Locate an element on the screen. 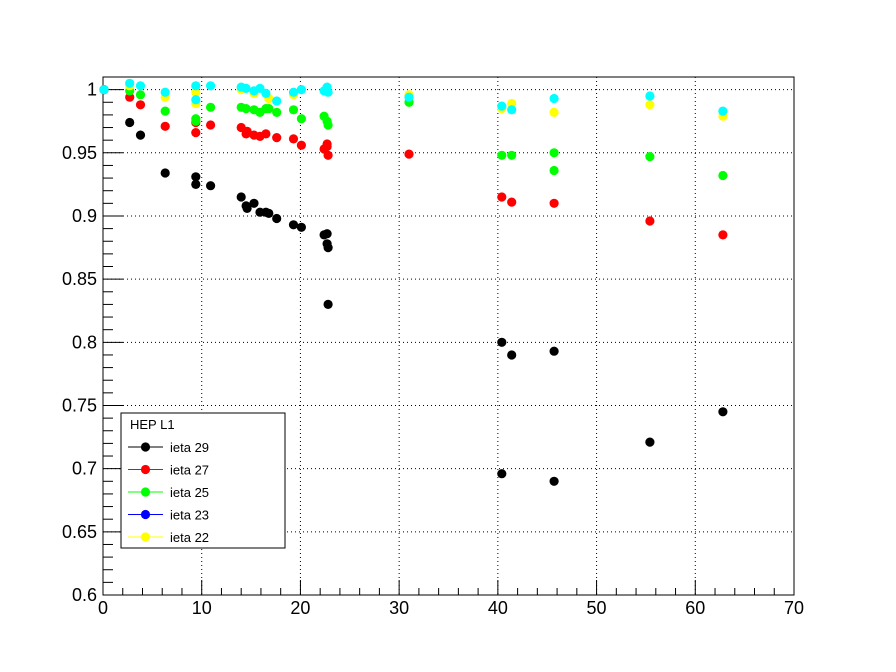 This screenshot has width=896, height=672. legend-label: ieta 29 is located at coordinates (189, 447).